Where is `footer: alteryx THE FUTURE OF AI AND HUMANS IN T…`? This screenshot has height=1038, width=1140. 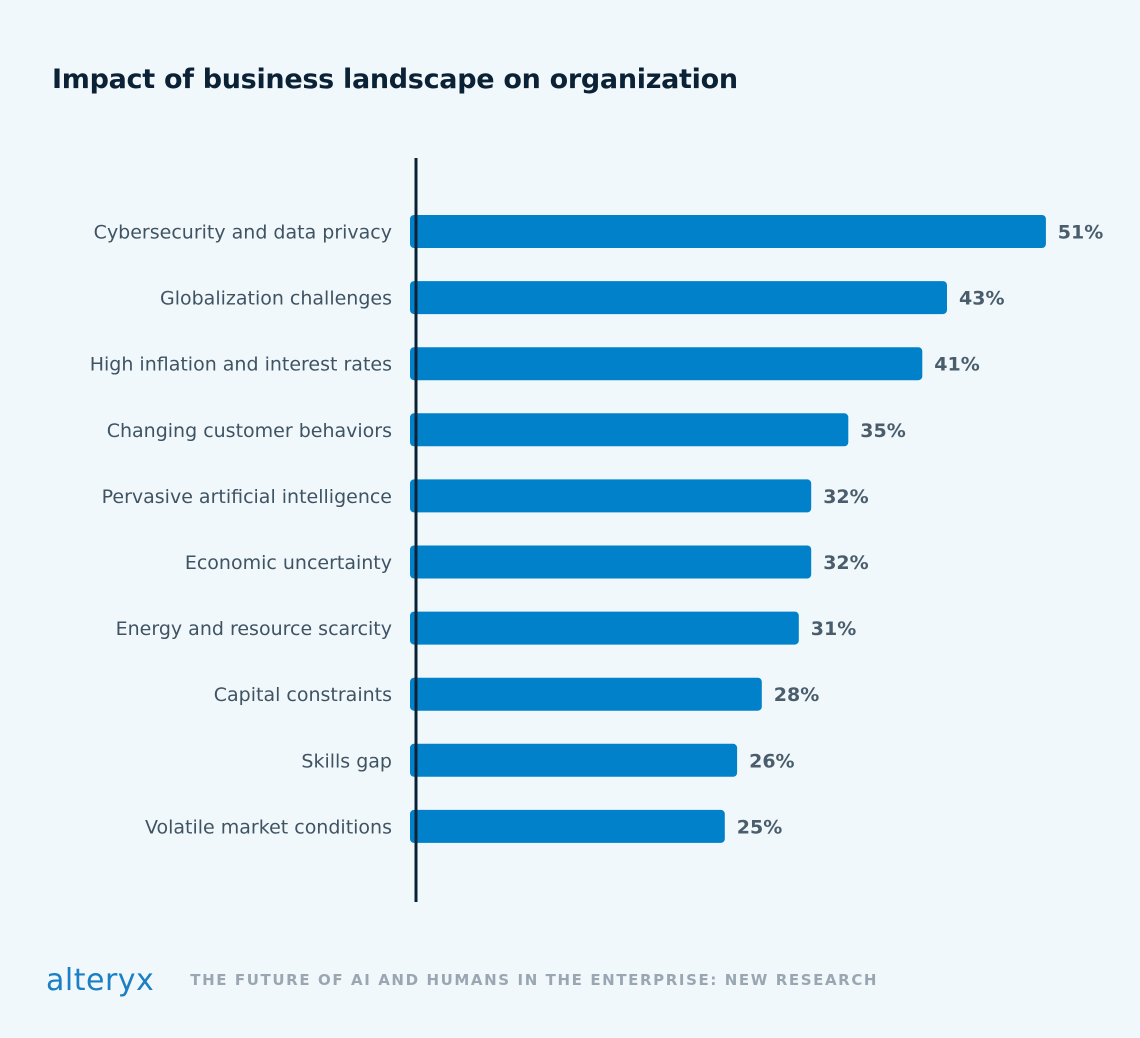 footer: alteryx THE FUTURE OF AI AND HUMANS IN T… is located at coordinates (462, 980).